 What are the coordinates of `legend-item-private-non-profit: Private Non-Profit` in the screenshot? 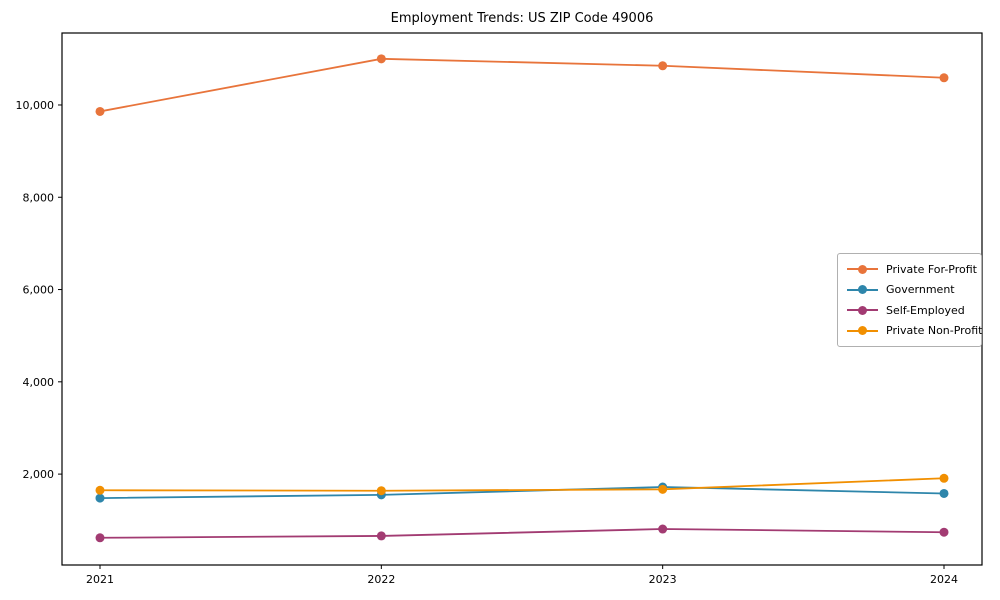 It's located at (914, 331).